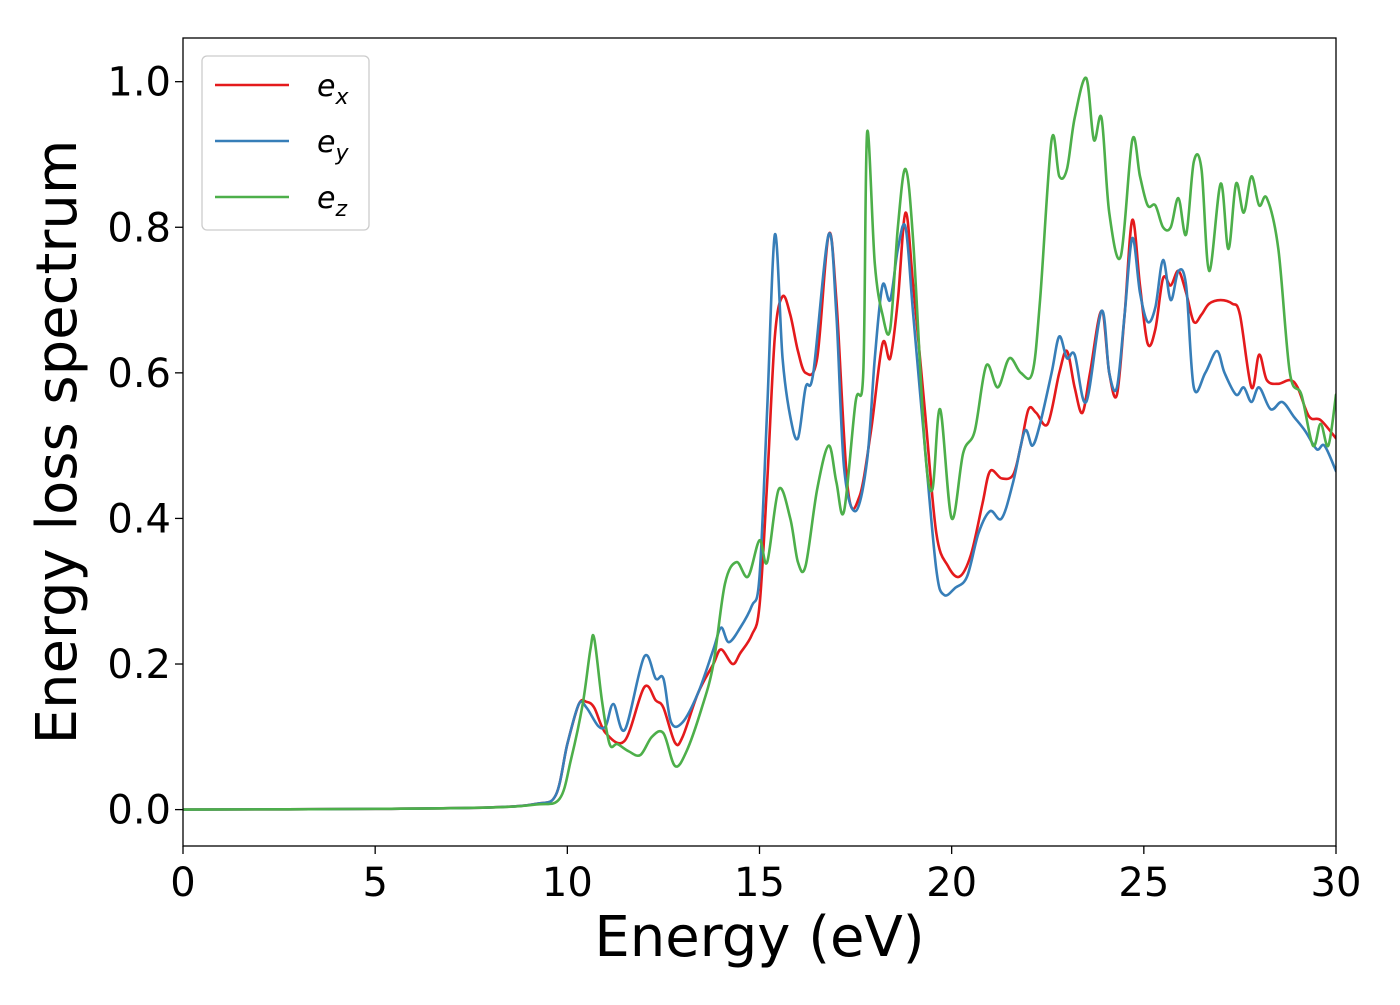 Image resolution: width=1400 pixels, height=1005 pixels. What do you see at coordinates (139, 228) in the screenshot?
I see `y-tick-label: 0.8` at bounding box center [139, 228].